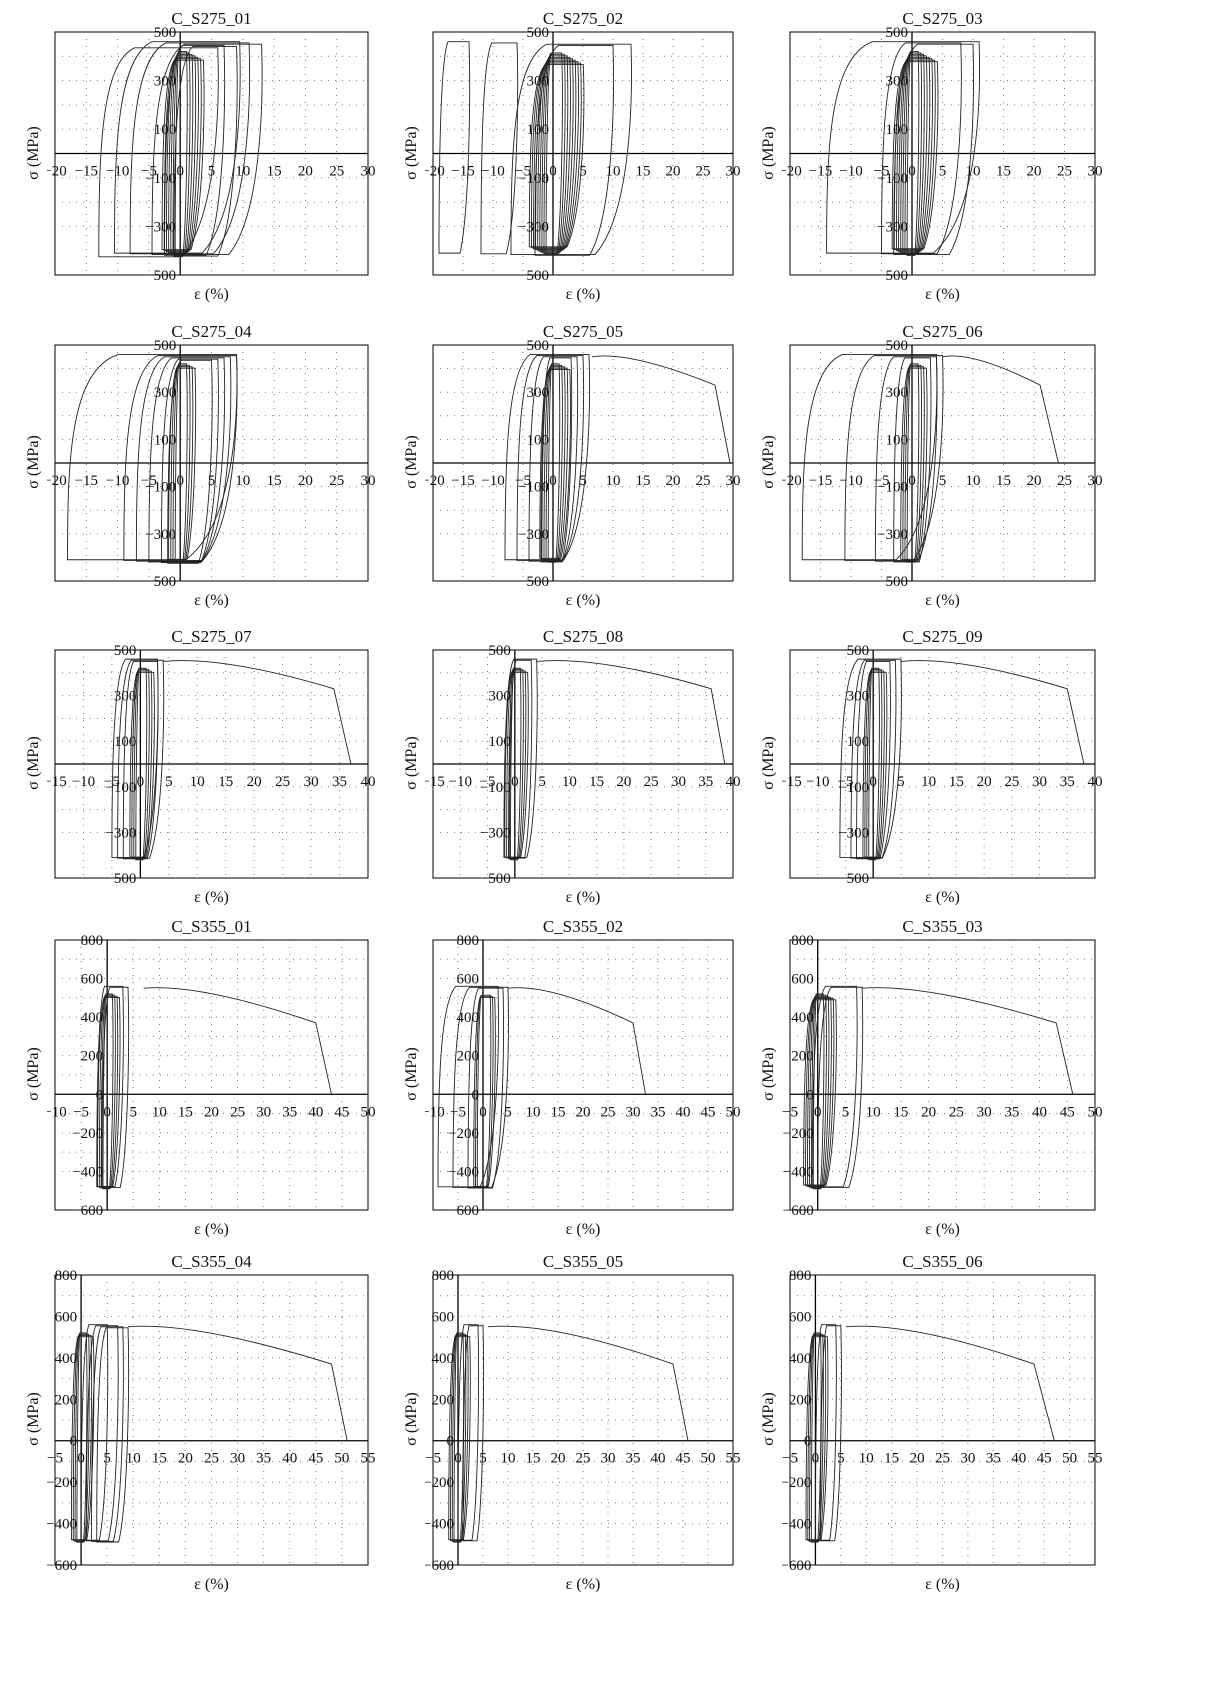 The width and height of the screenshot is (1209, 1702). Describe the element at coordinates (802, 1018) in the screenshot. I see `y-tick-label: 400` at that location.